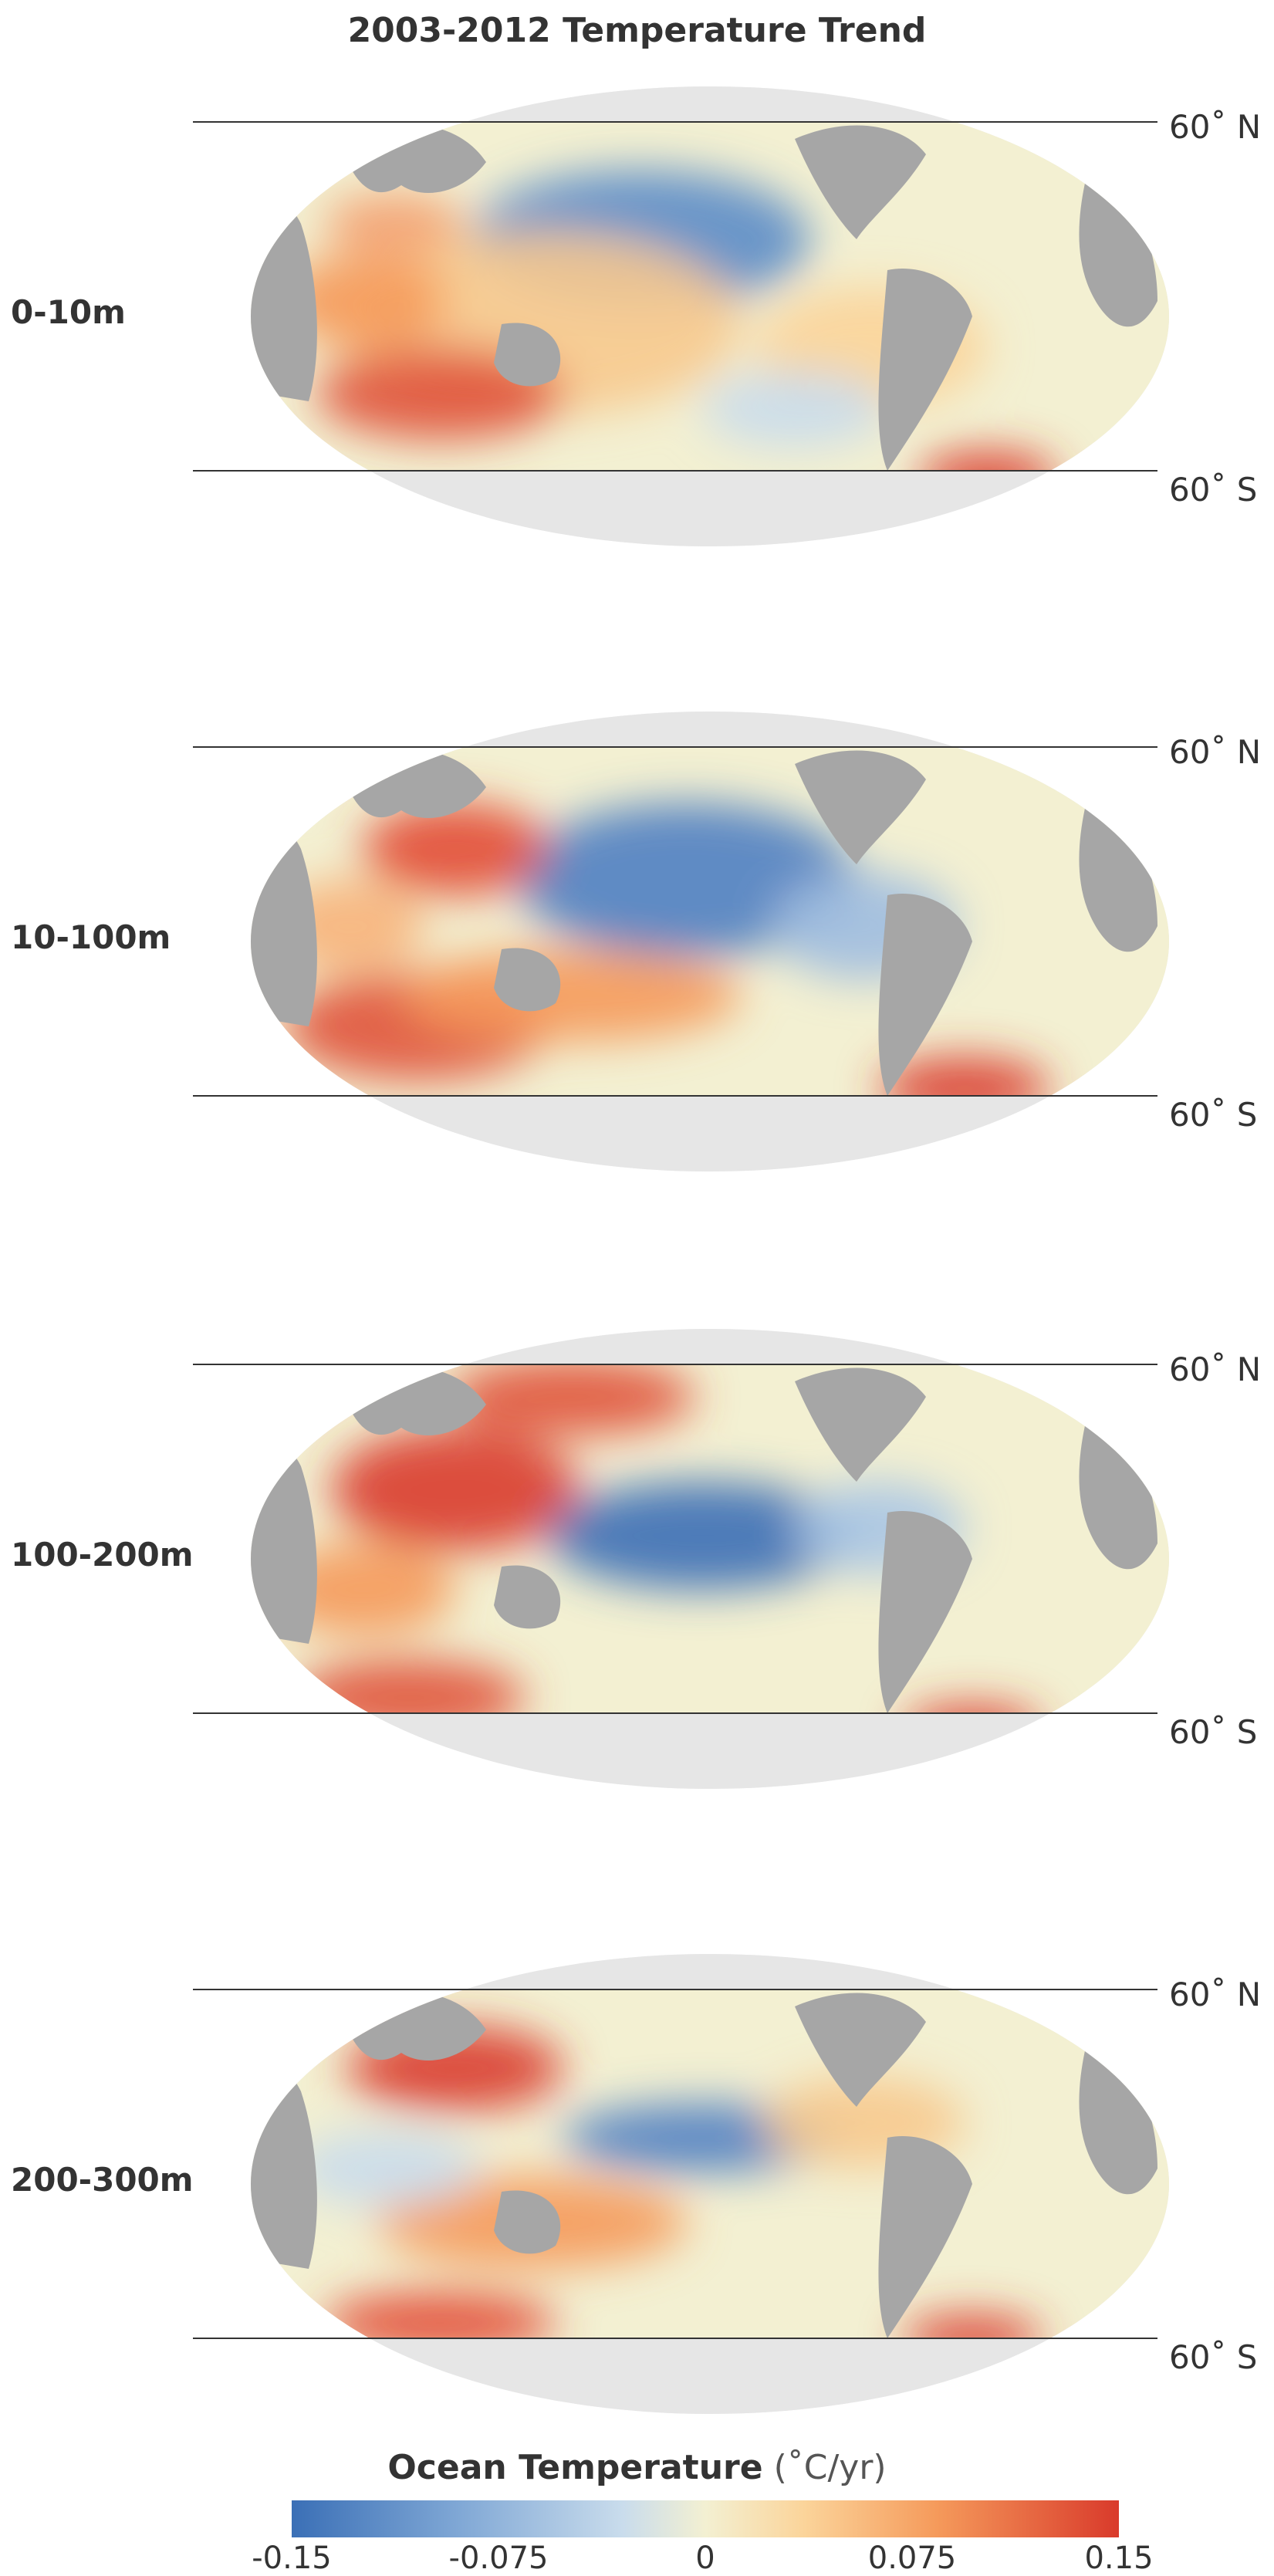  What do you see at coordinates (1119, 2558) in the screenshot?
I see `colorbar-tick: 0.15` at bounding box center [1119, 2558].